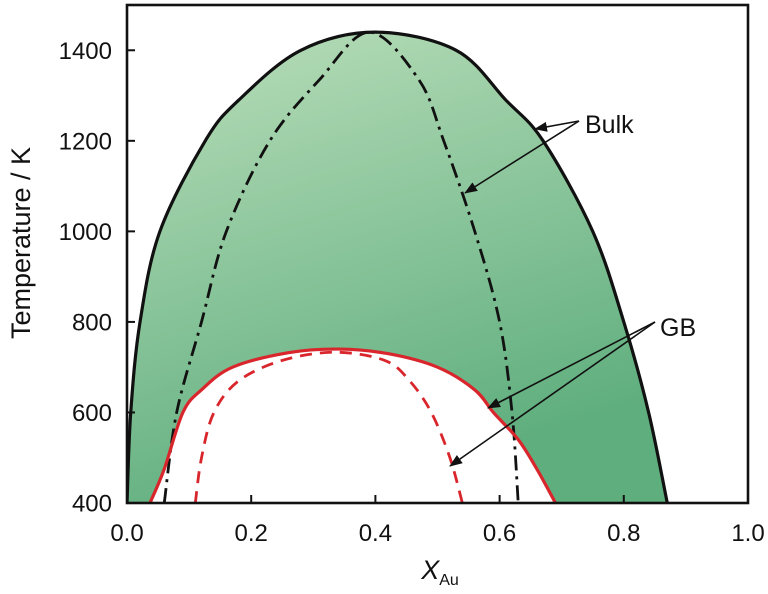 Image resolution: width=768 pixels, height=594 pixels. Describe the element at coordinates (678, 328) in the screenshot. I see `annotation-gb-label: GB` at that location.